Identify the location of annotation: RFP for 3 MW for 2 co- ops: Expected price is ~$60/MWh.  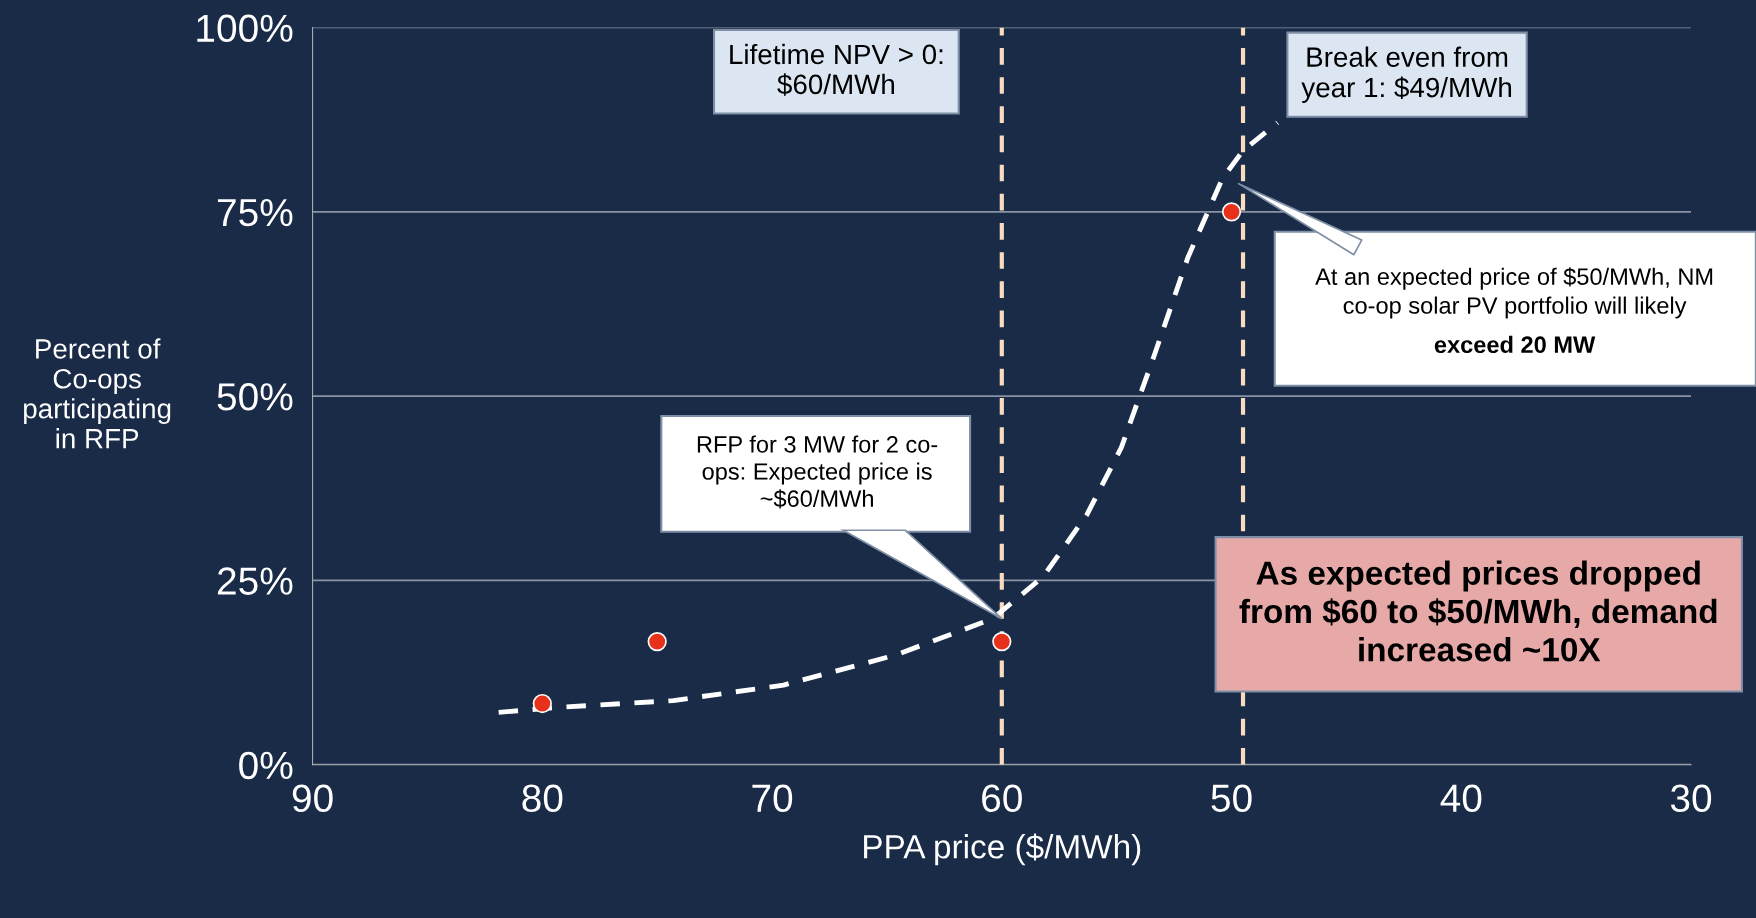
(817, 472).